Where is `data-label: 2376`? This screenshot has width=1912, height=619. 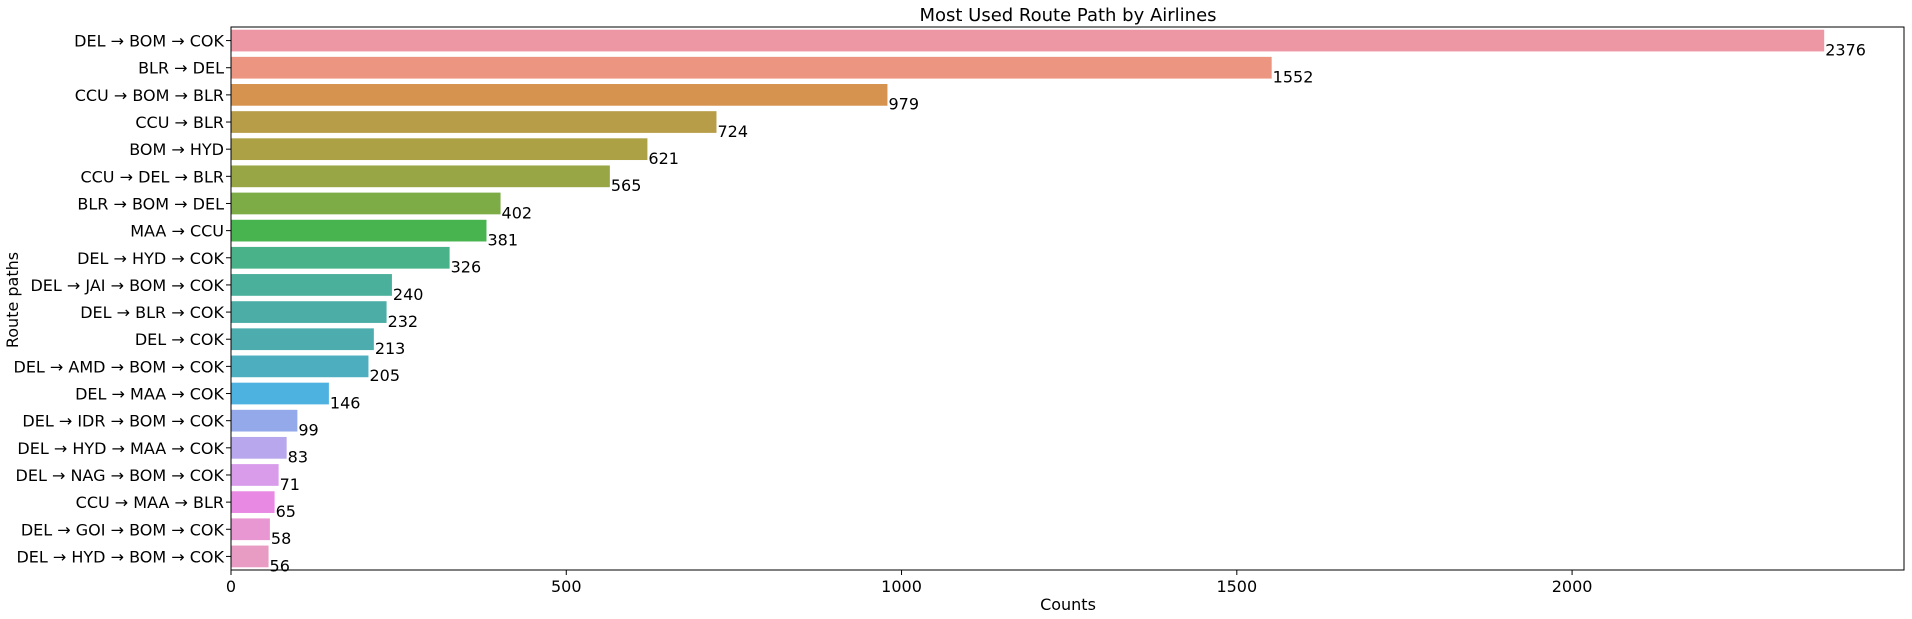 data-label: 2376 is located at coordinates (1845, 49).